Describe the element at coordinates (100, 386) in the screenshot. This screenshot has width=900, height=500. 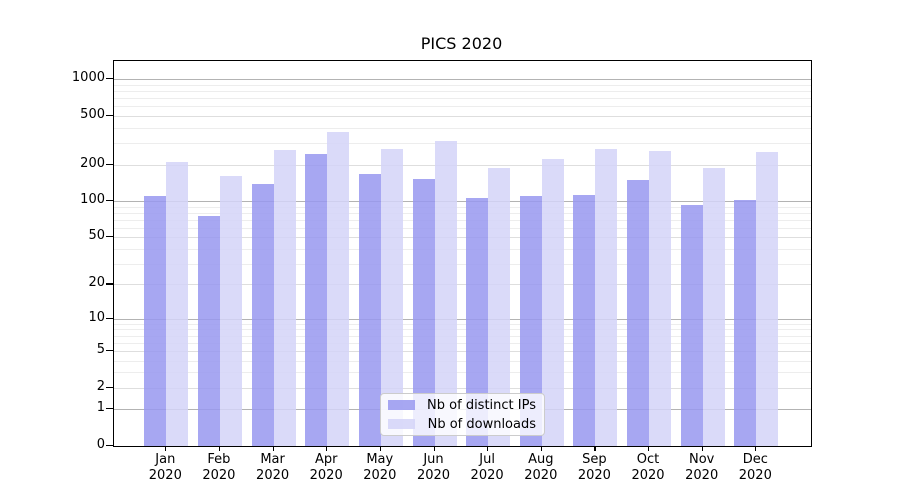
I see `y-tick-label: 2` at that location.